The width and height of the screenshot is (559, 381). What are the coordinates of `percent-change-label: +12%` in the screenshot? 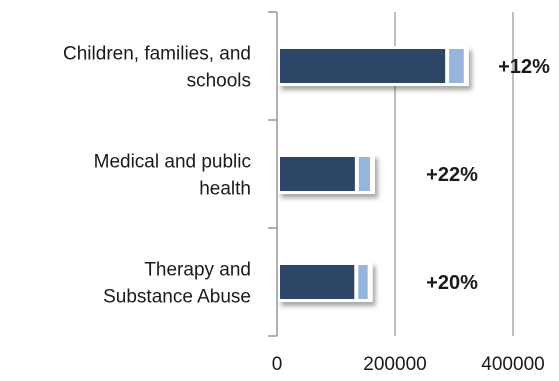 It's located at (524, 67).